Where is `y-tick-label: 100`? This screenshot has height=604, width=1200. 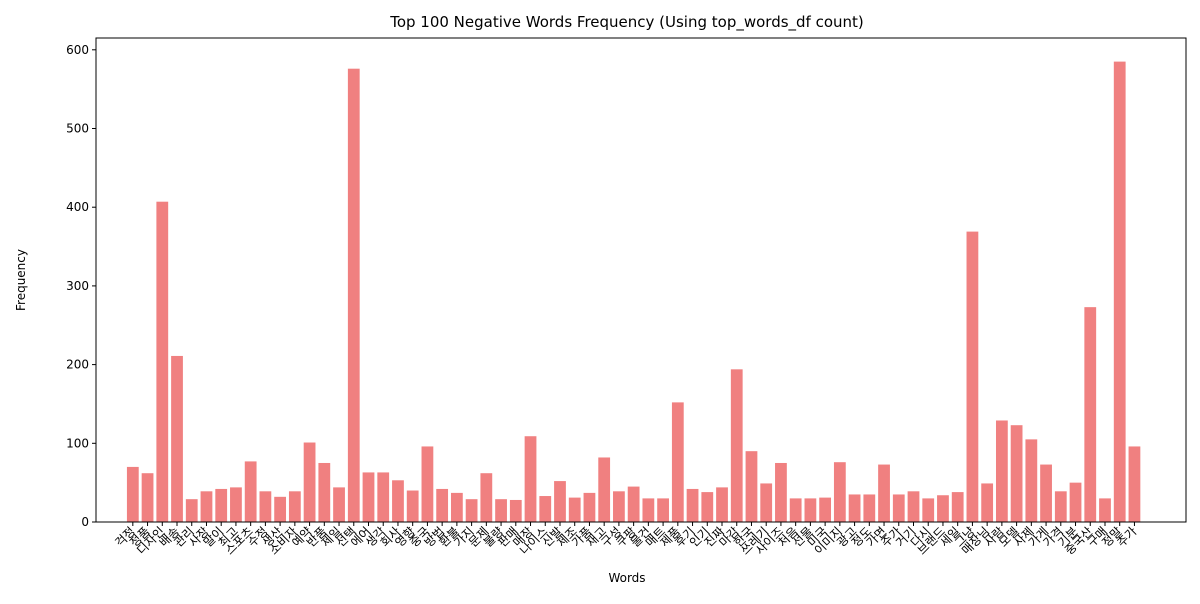
y-tick-label: 100 is located at coordinates (77, 443).